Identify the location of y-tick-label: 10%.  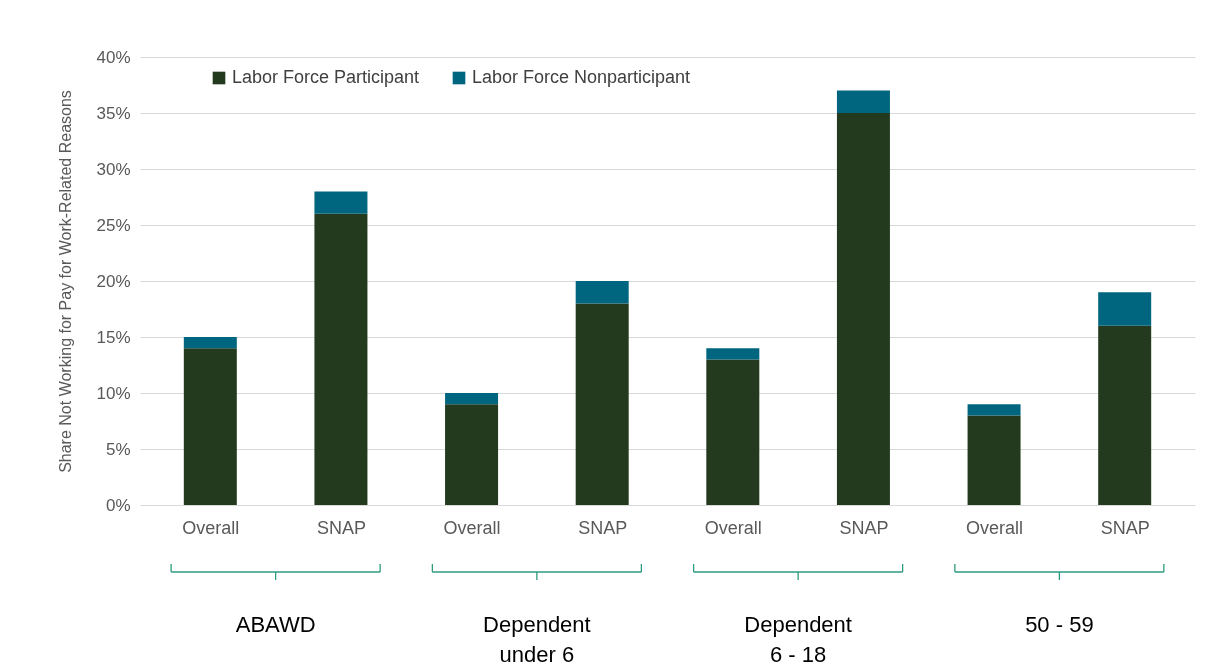
(113, 393).